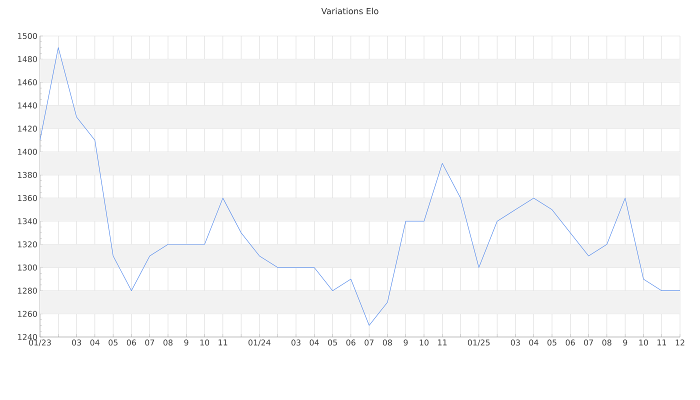 Image resolution: width=700 pixels, height=400 pixels. What do you see at coordinates (349, 11) in the screenshot?
I see `chart-title: Variations Elo` at bounding box center [349, 11].